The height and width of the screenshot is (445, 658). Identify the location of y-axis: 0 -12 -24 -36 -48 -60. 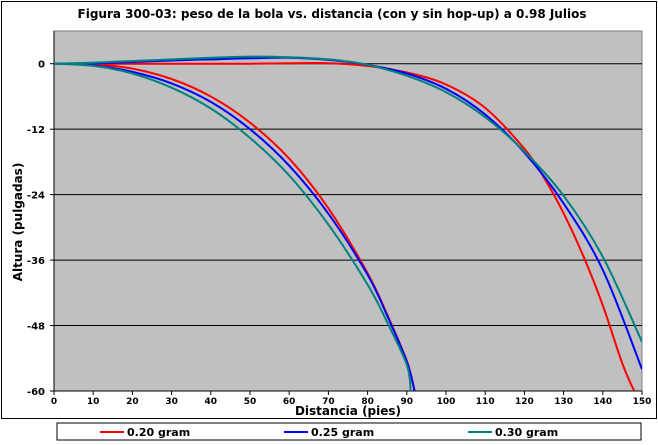
(41, 214).